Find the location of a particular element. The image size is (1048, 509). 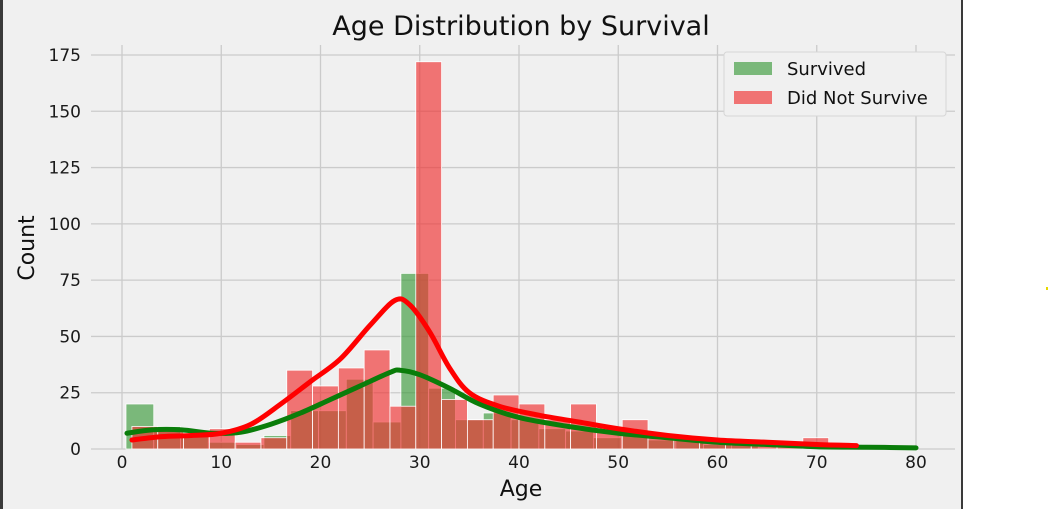

legend-swatch-did-not-survive is located at coordinates (753, 97).